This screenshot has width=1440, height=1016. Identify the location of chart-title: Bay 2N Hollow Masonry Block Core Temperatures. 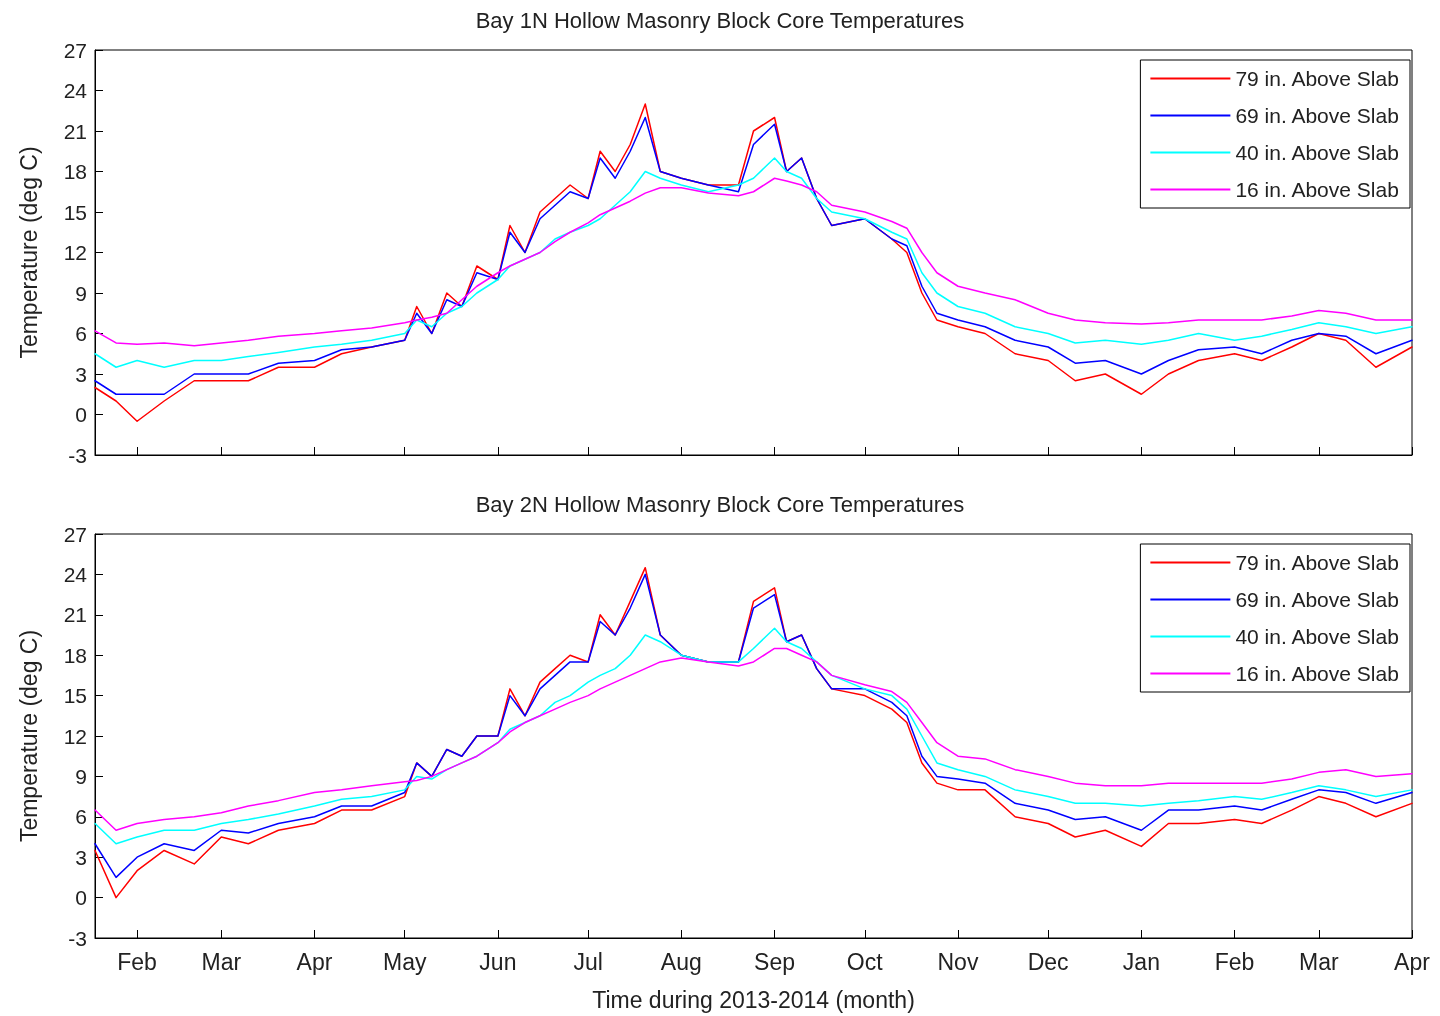
(720, 504).